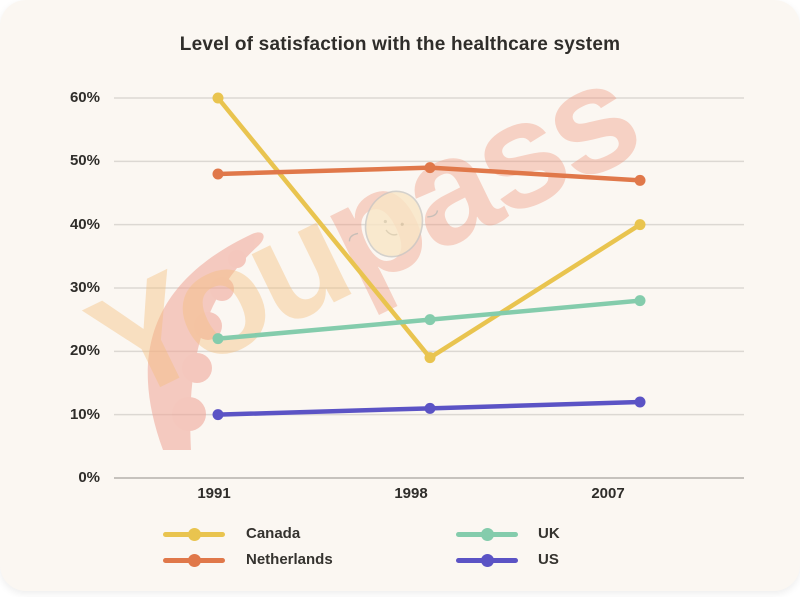 This screenshot has width=800, height=597. Describe the element at coordinates (487, 534) in the screenshot. I see `legend-dot-uk` at that location.